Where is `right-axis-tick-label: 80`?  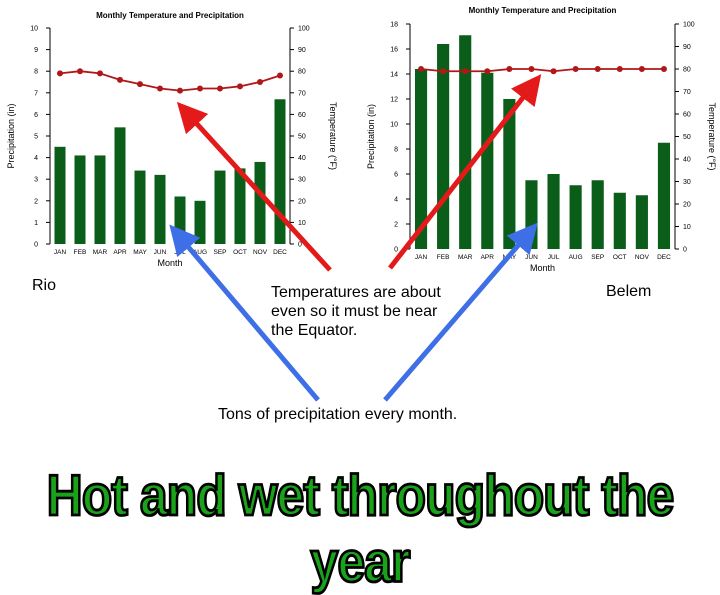
right-axis-tick-label: 80 is located at coordinates (302, 72).